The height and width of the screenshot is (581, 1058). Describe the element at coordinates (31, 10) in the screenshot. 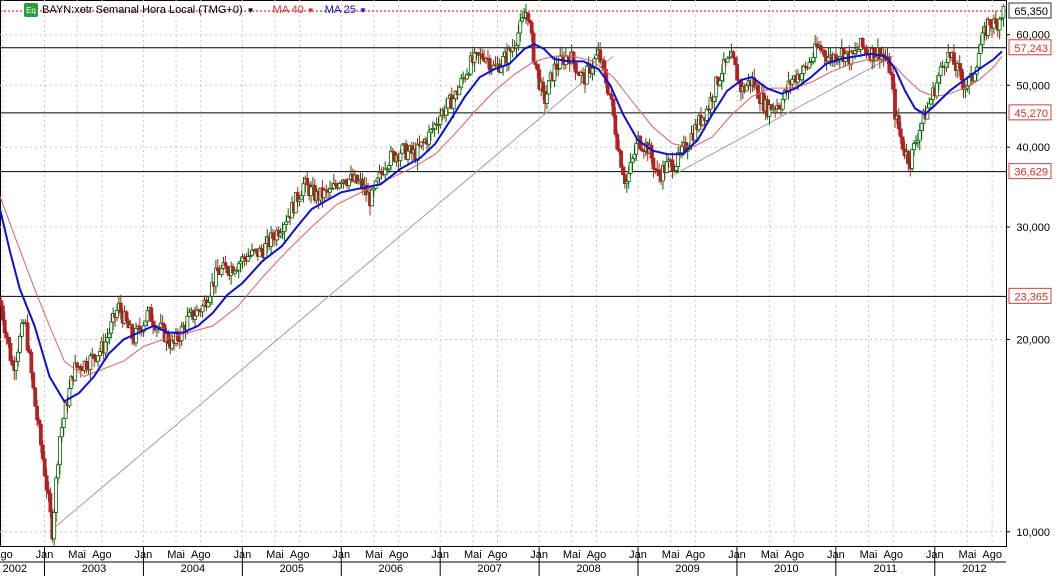

I see `equity-badge: Eq` at that location.